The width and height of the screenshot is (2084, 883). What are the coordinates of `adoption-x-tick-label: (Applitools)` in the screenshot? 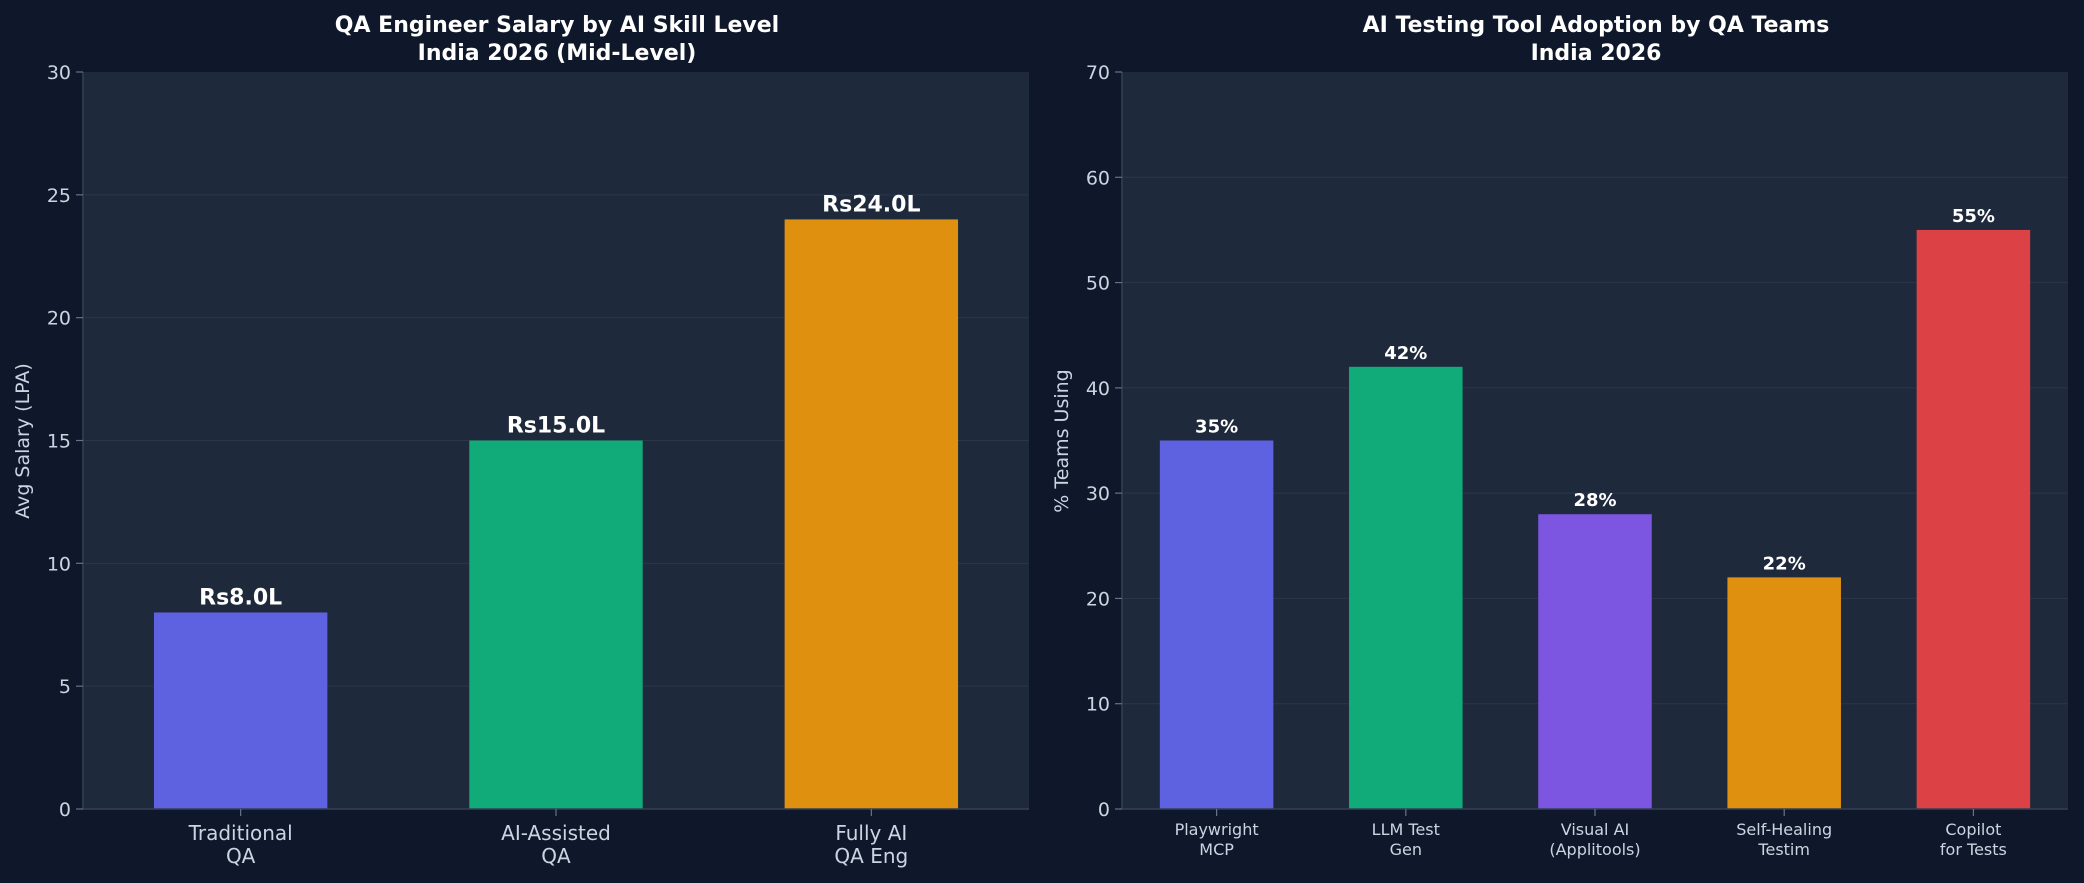 It's located at (1594, 849).